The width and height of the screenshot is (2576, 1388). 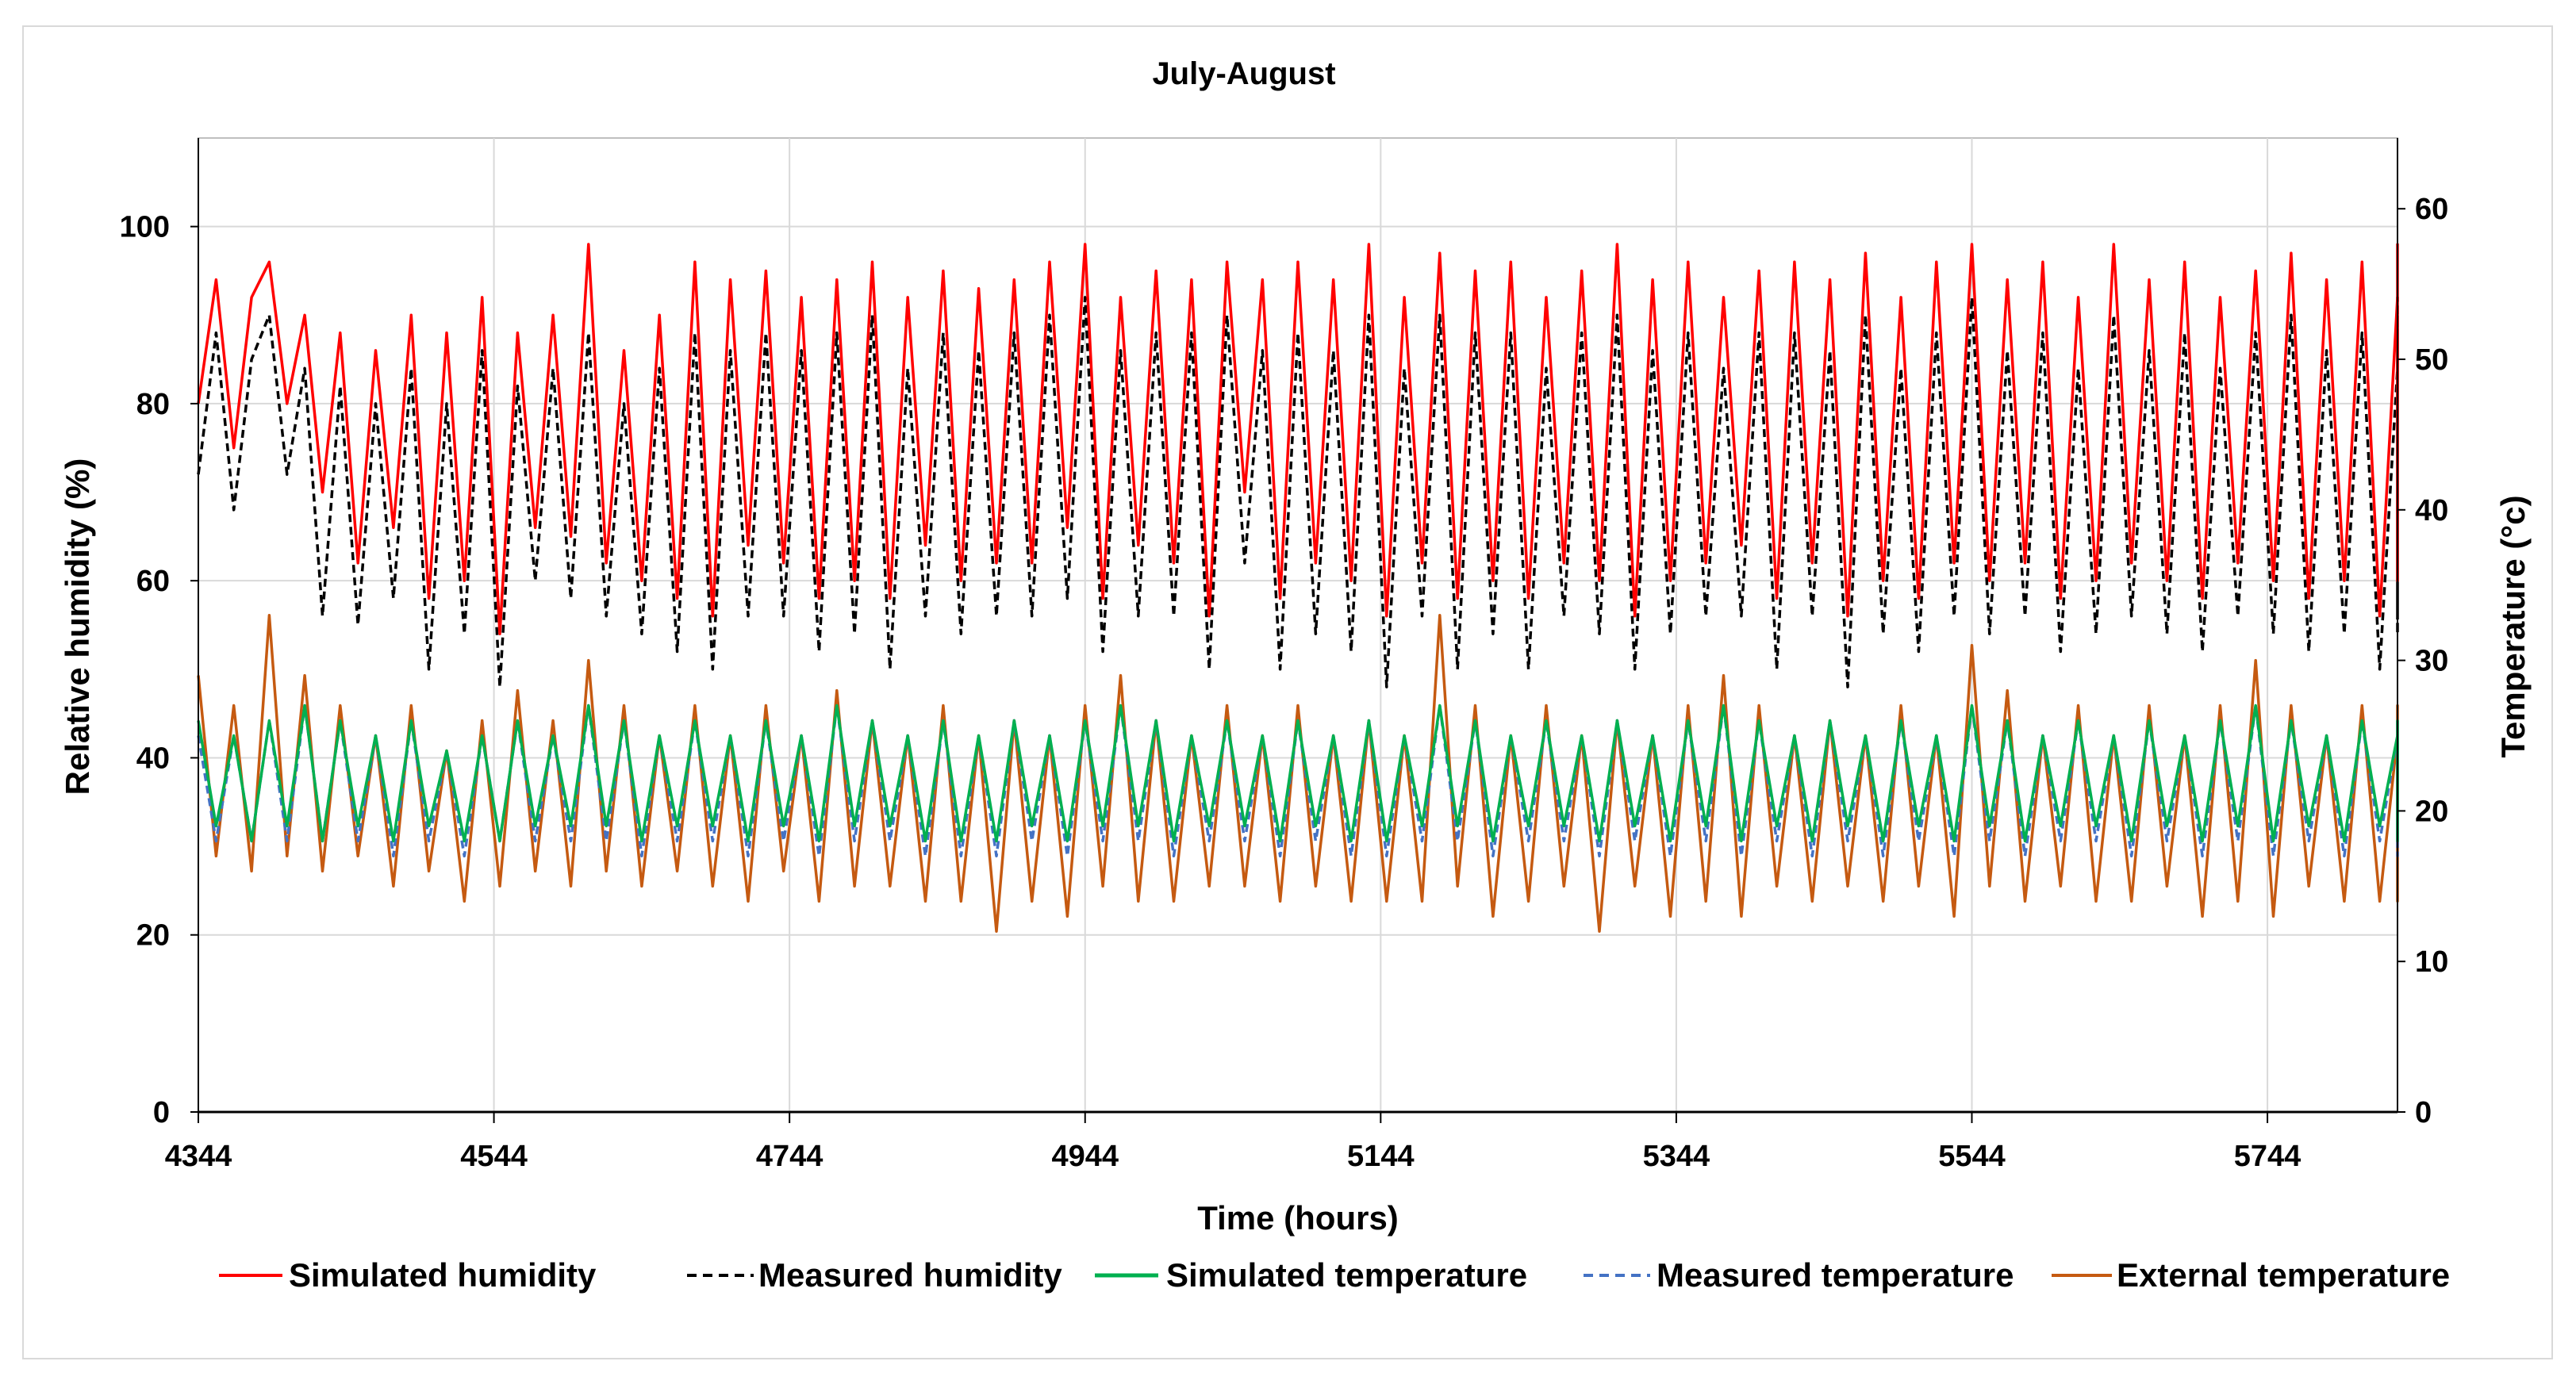 What do you see at coordinates (2431, 511) in the screenshot?
I see `y-right-tick-label: 40` at bounding box center [2431, 511].